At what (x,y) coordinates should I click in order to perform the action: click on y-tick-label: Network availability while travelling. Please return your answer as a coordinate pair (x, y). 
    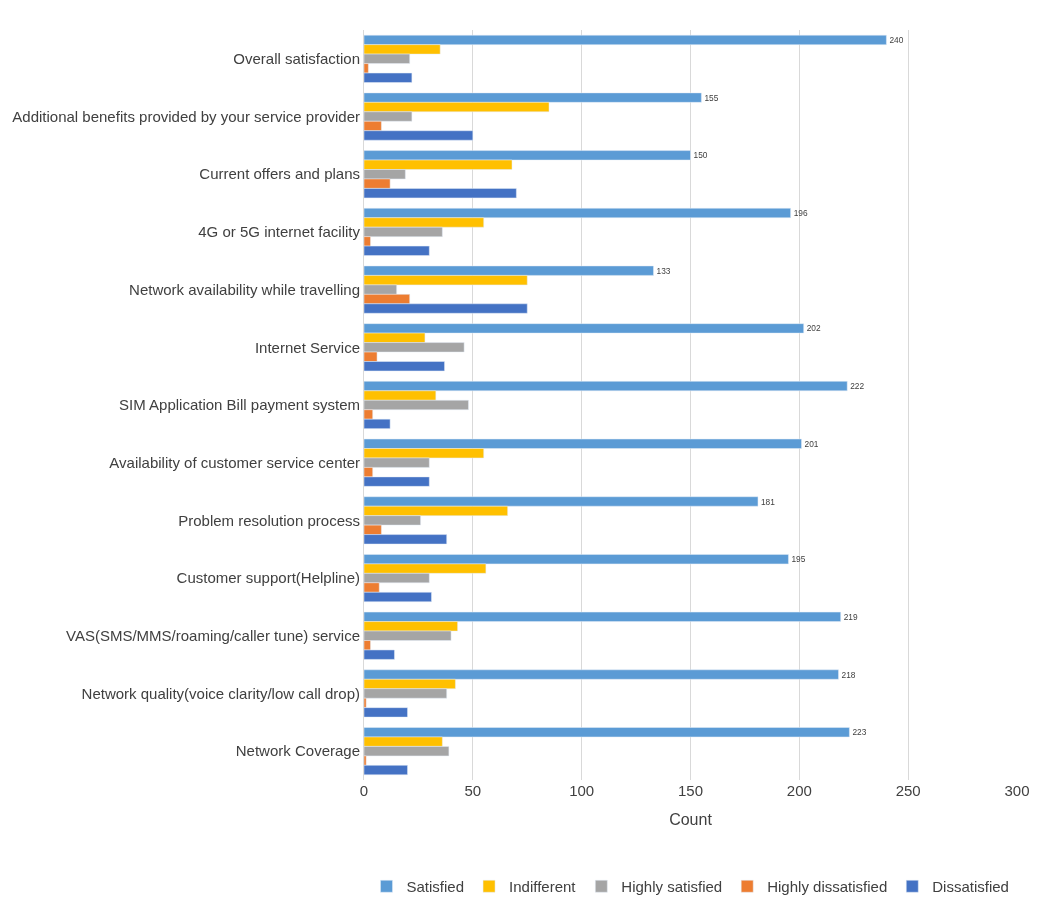
    Looking at the image, I should click on (244, 289).